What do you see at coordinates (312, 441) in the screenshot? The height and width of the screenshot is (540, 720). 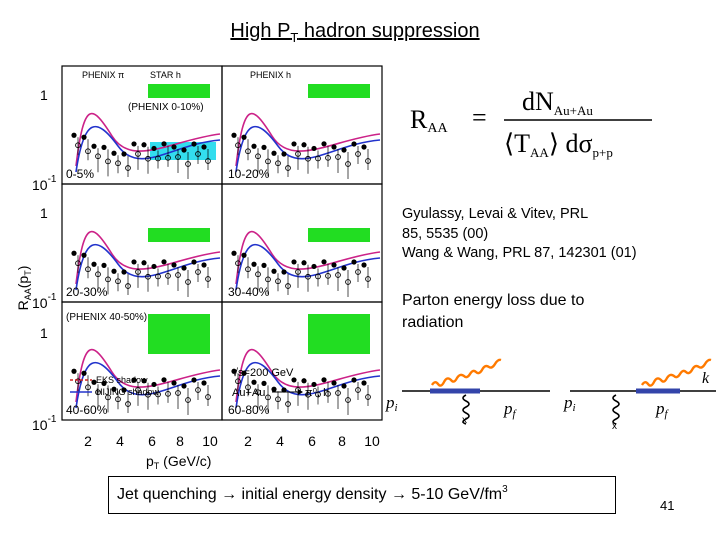 I see `x-tick: 6` at bounding box center [312, 441].